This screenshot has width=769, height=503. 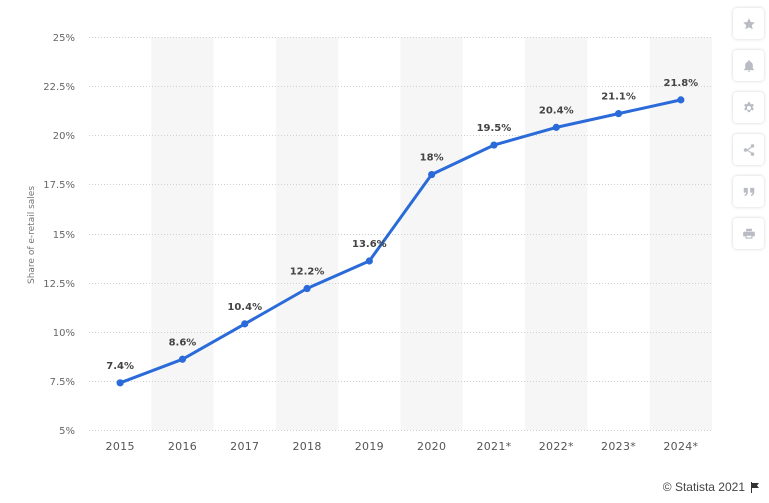 What do you see at coordinates (64, 235) in the screenshot?
I see `y-tick-label: 15%` at bounding box center [64, 235].